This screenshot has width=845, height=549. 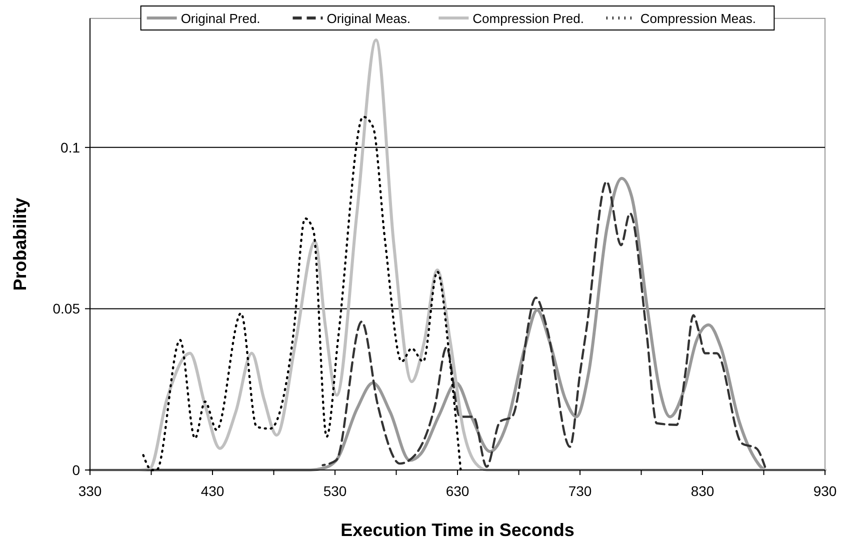 What do you see at coordinates (90, 491) in the screenshot?
I see `x-tick-label: 330` at bounding box center [90, 491].